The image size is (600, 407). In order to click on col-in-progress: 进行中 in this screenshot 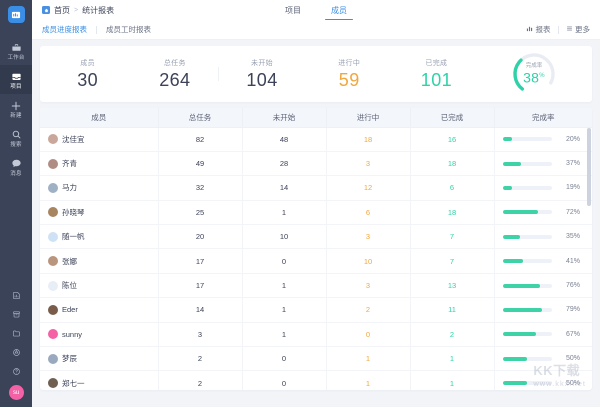, I will do `click(368, 118)`.